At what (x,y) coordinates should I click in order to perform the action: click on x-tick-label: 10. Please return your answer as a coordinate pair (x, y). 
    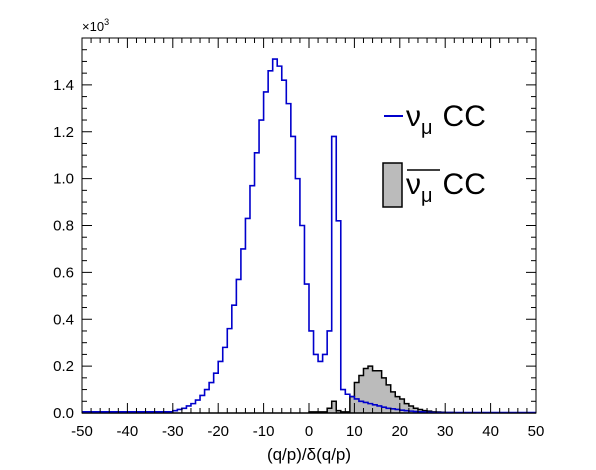
    Looking at the image, I should click on (354, 431).